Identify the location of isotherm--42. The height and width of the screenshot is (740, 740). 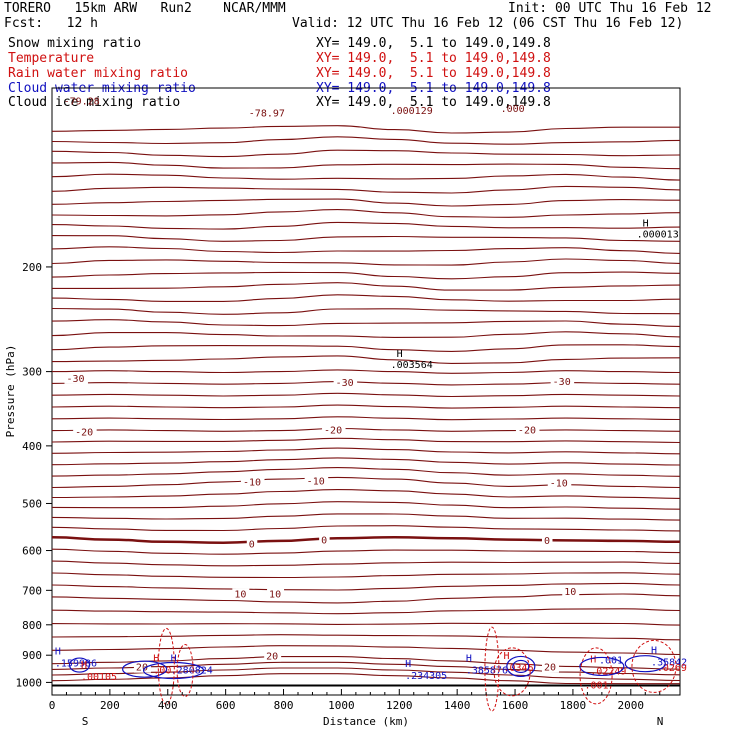
(366, 298).